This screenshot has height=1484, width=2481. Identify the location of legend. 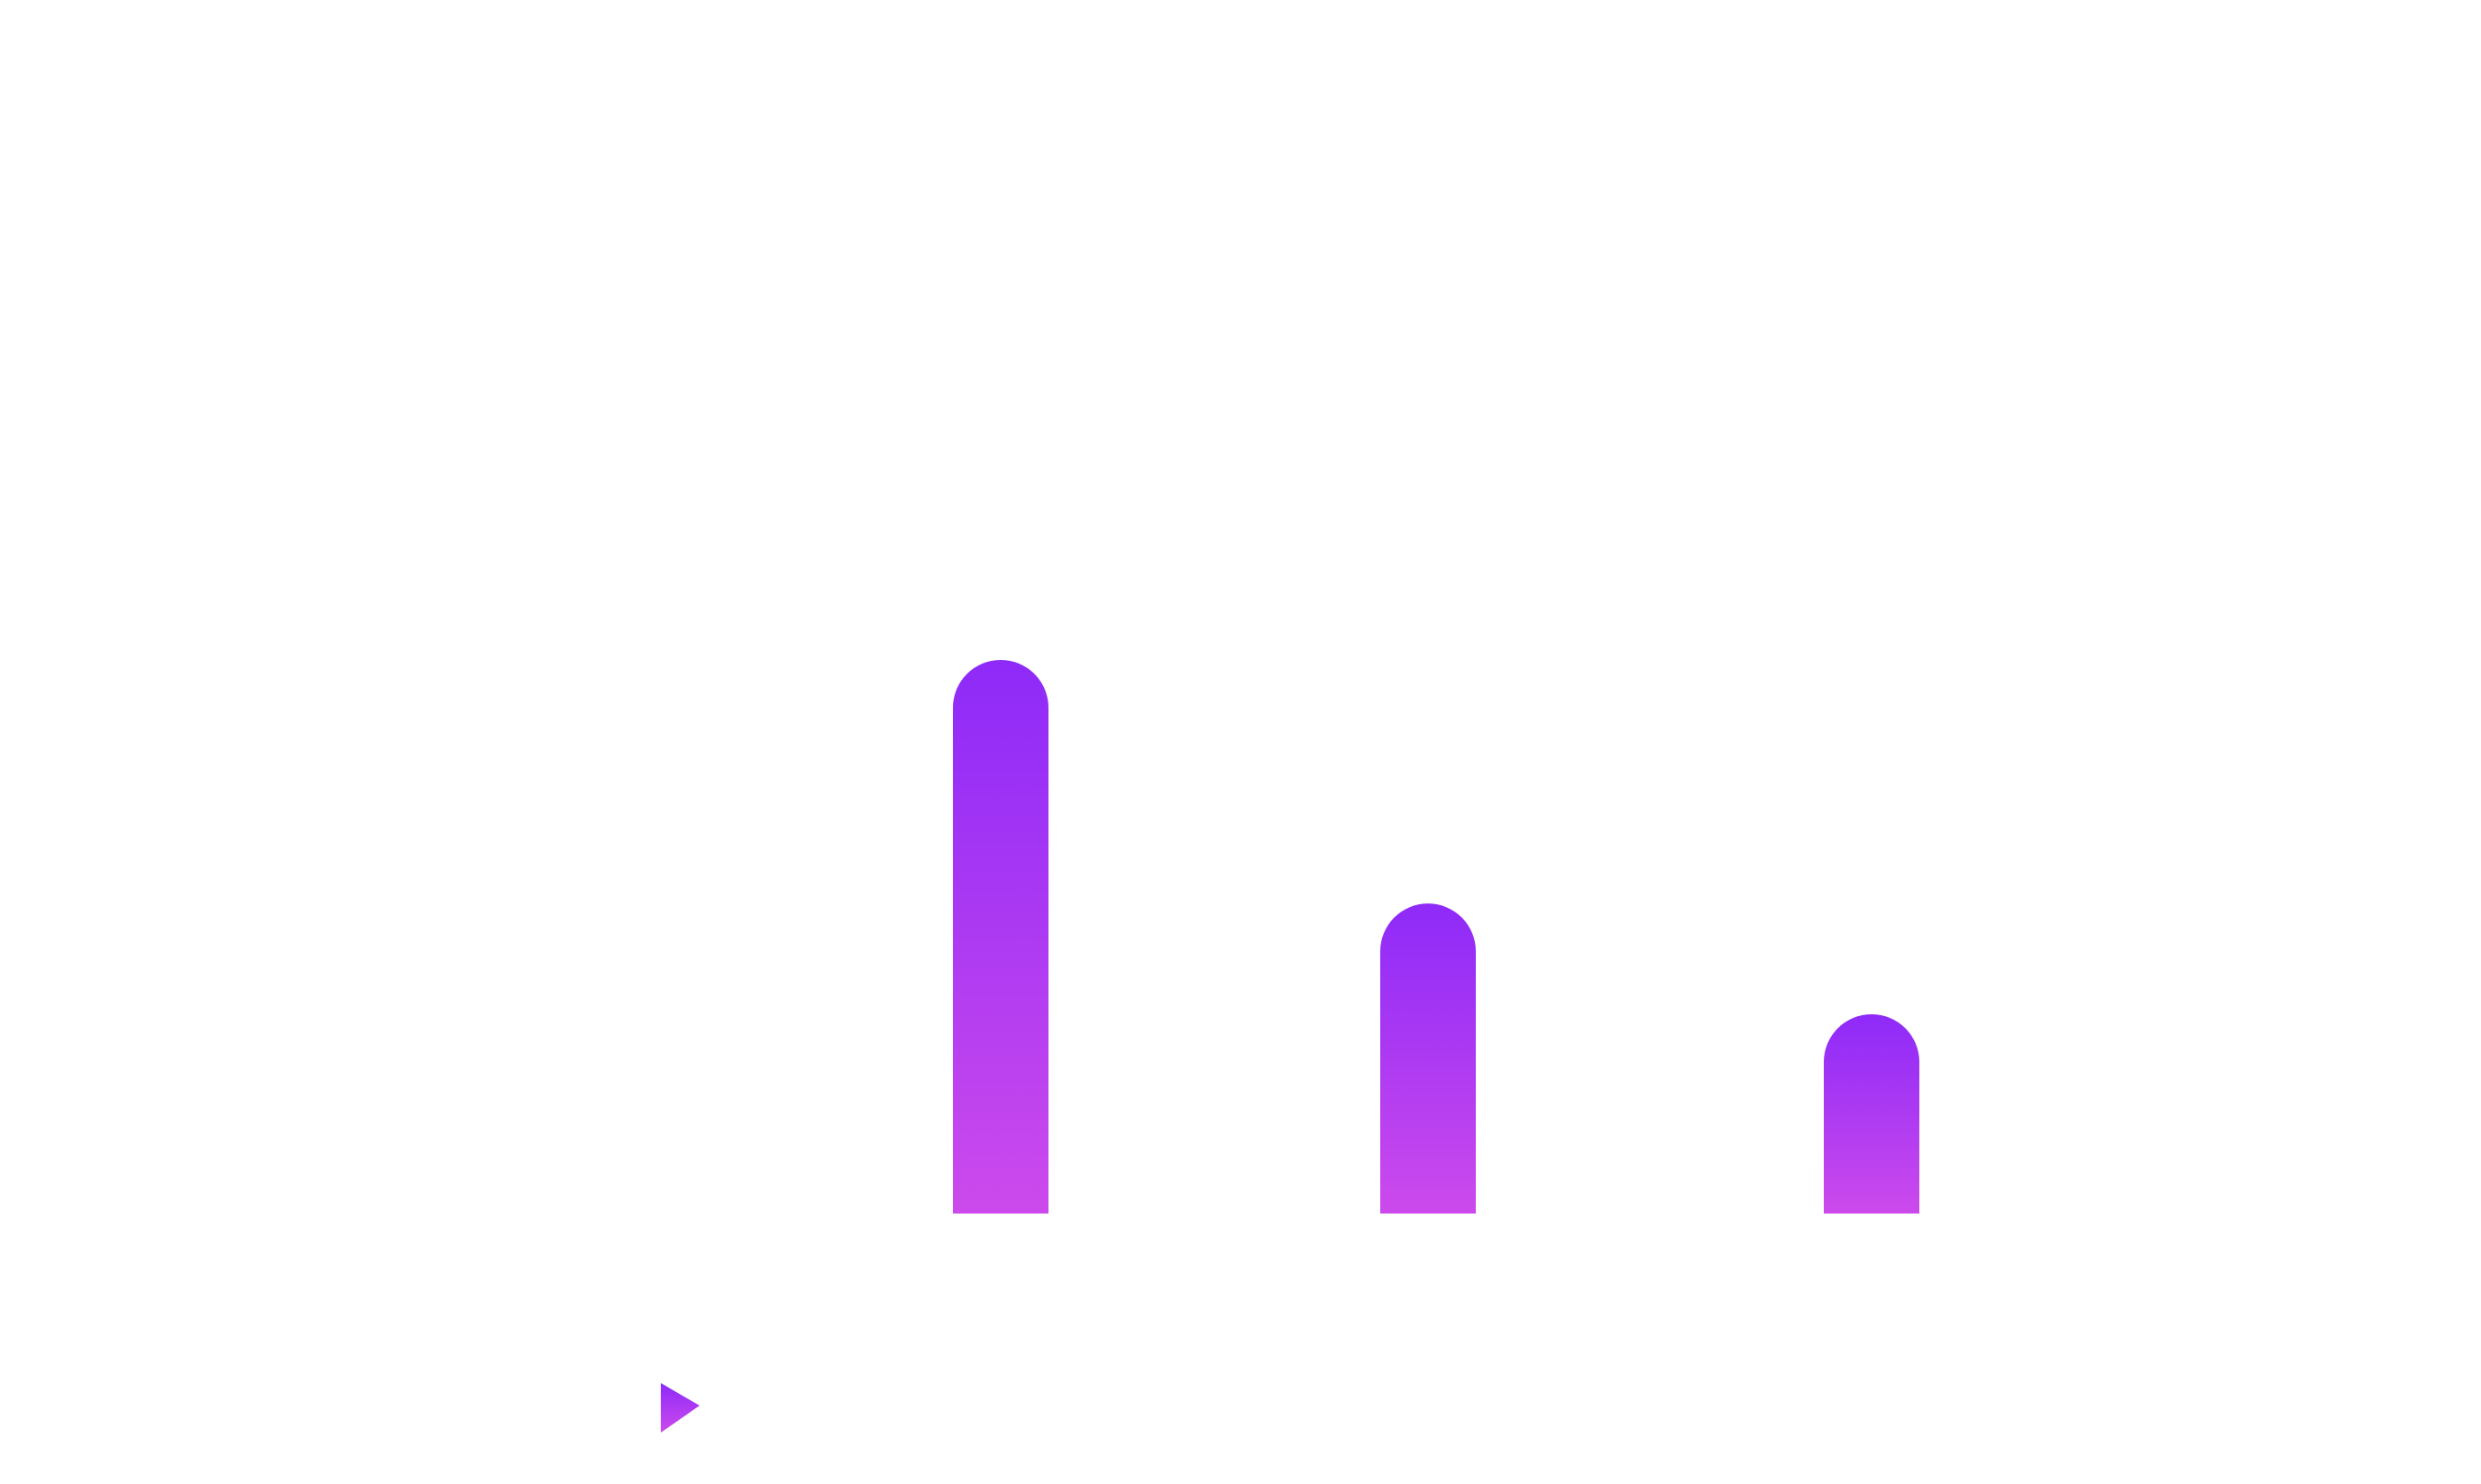
(680, 1408).